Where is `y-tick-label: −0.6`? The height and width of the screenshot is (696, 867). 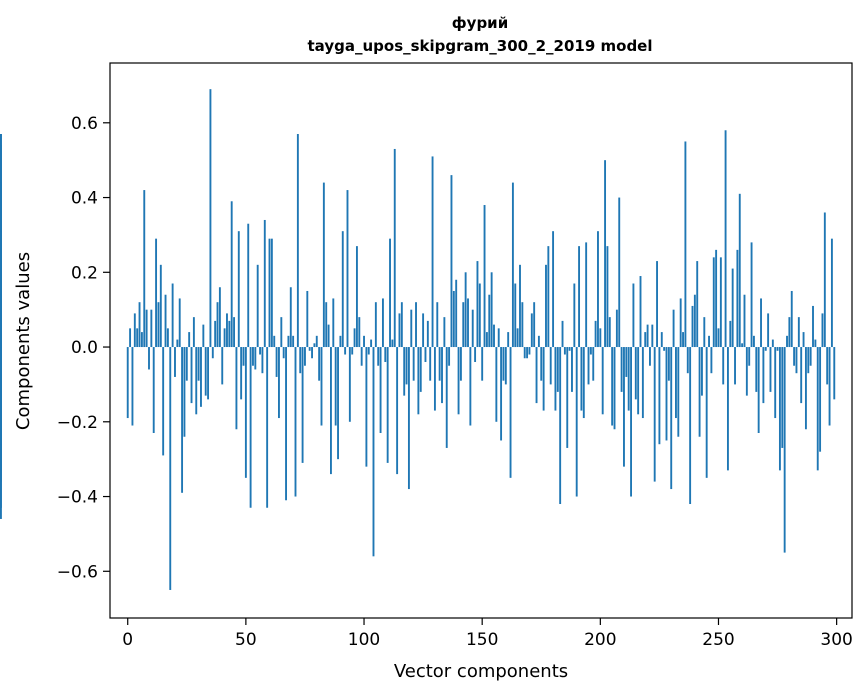
y-tick-label: −0.6 is located at coordinates (77, 572).